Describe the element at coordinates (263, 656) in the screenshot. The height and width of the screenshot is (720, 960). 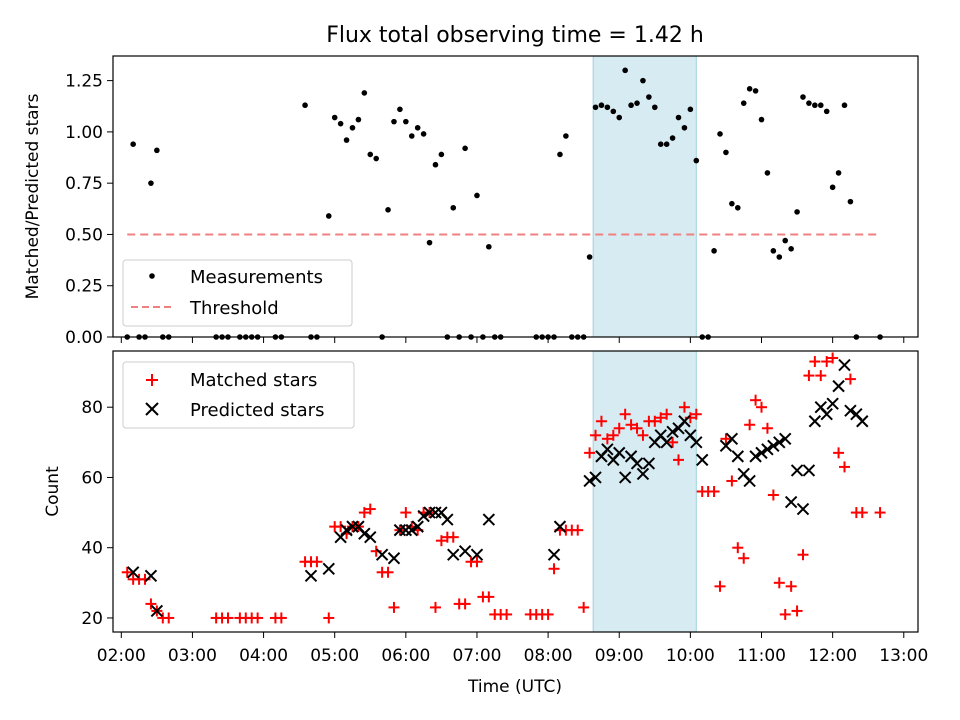
I see `x-tick-label: 04:00` at that location.